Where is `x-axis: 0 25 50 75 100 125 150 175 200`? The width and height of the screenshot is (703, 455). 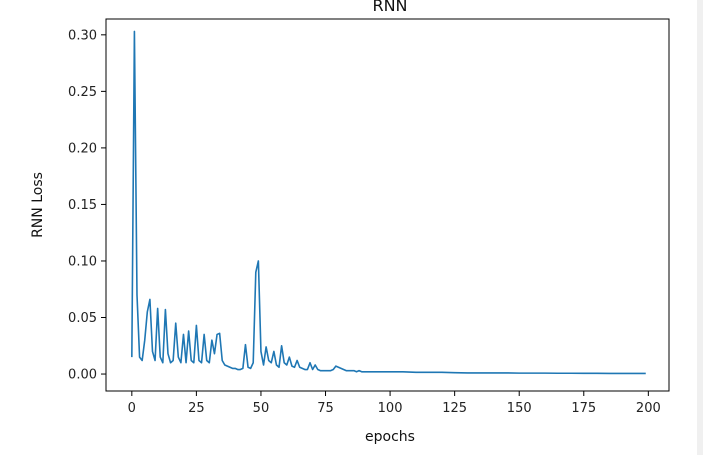 x-axis: 0 25 50 75 100 125 150 175 200 is located at coordinates (394, 403).